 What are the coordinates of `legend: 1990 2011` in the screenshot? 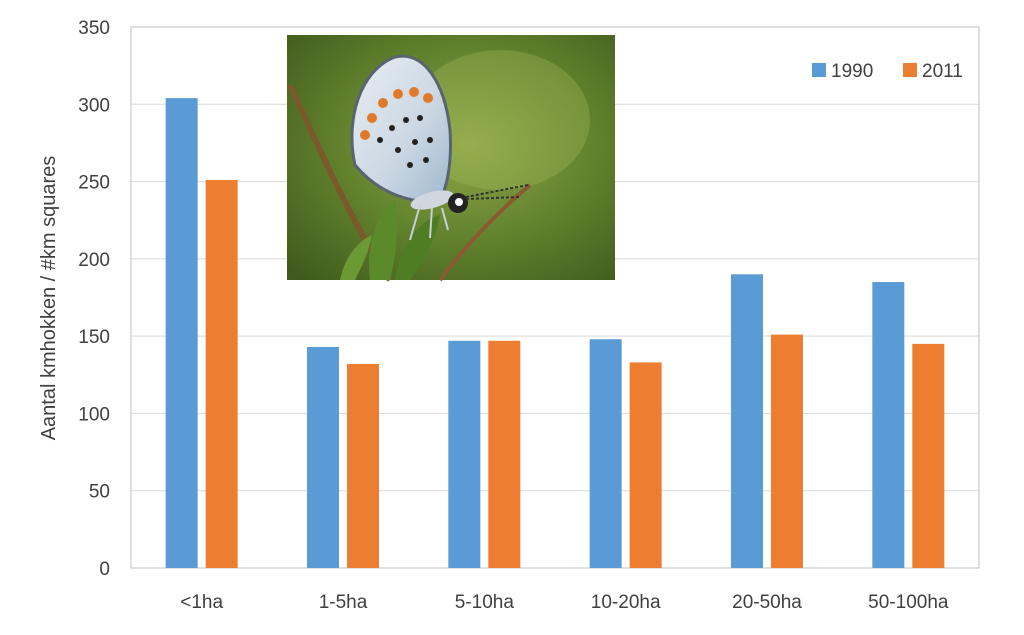 It's located at (887, 71).